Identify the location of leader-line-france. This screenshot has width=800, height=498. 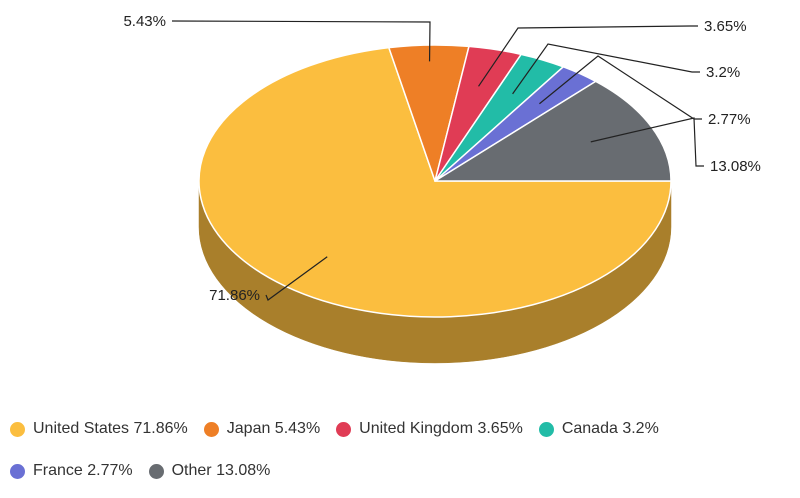
(620, 87).